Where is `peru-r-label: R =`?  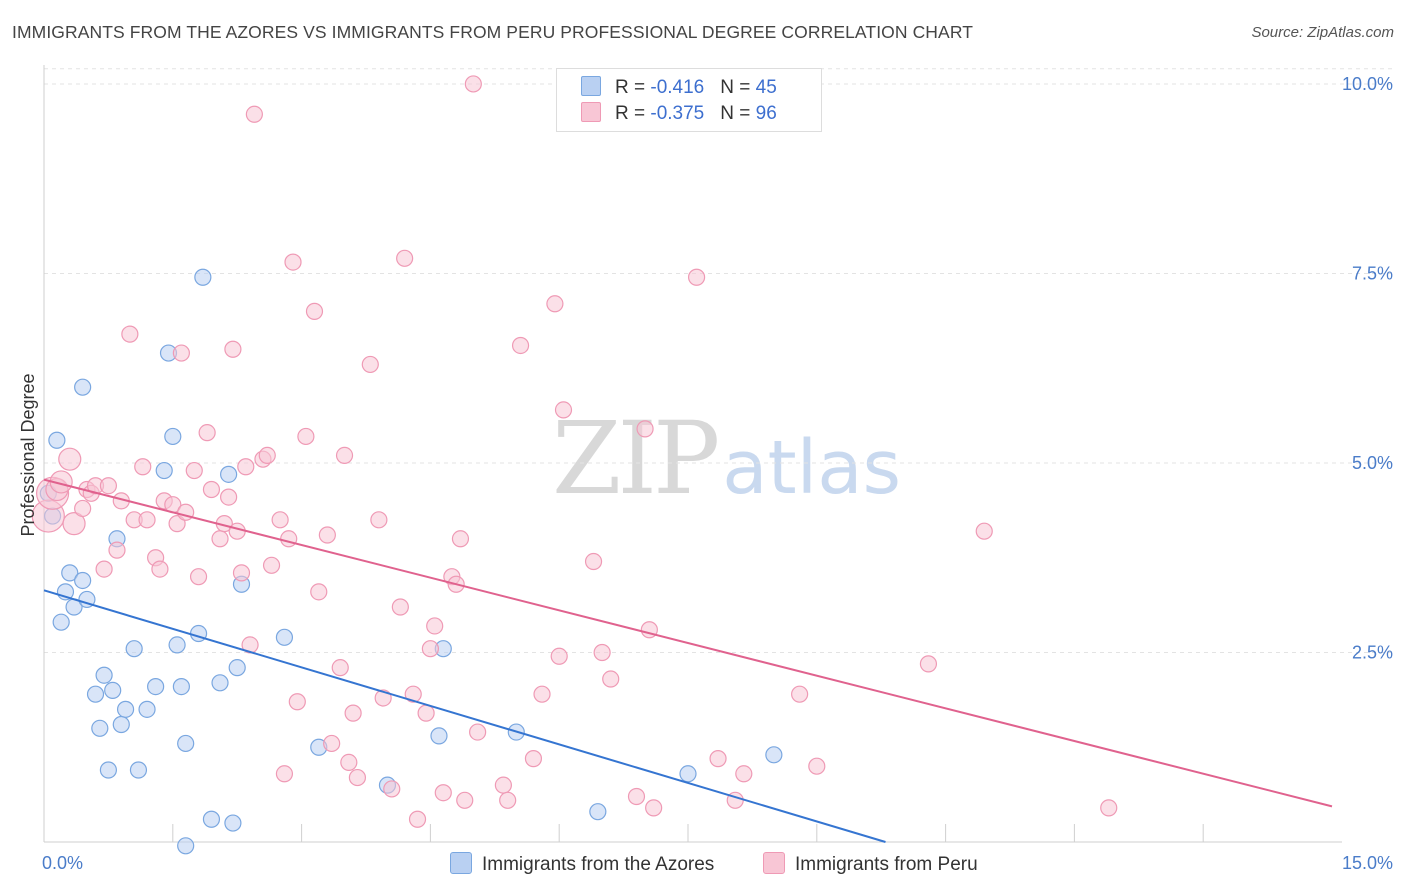 peru-r-label: R = is located at coordinates (633, 113).